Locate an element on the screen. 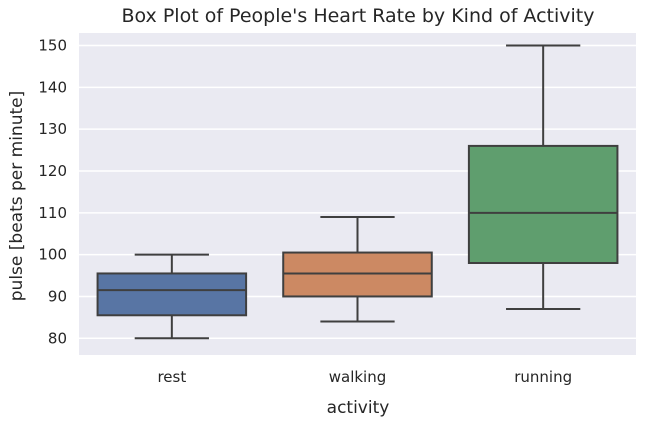 The width and height of the screenshot is (653, 424). y-tick-label-90: 90 is located at coordinates (57, 296).